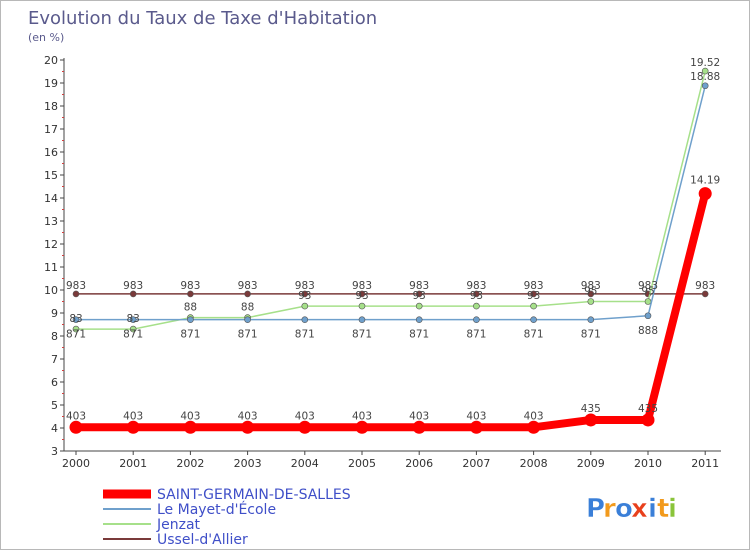 Image resolution: width=750 pixels, height=550 pixels. What do you see at coordinates (51, 152) in the screenshot?
I see `y-tick-label: 16` at bounding box center [51, 152].